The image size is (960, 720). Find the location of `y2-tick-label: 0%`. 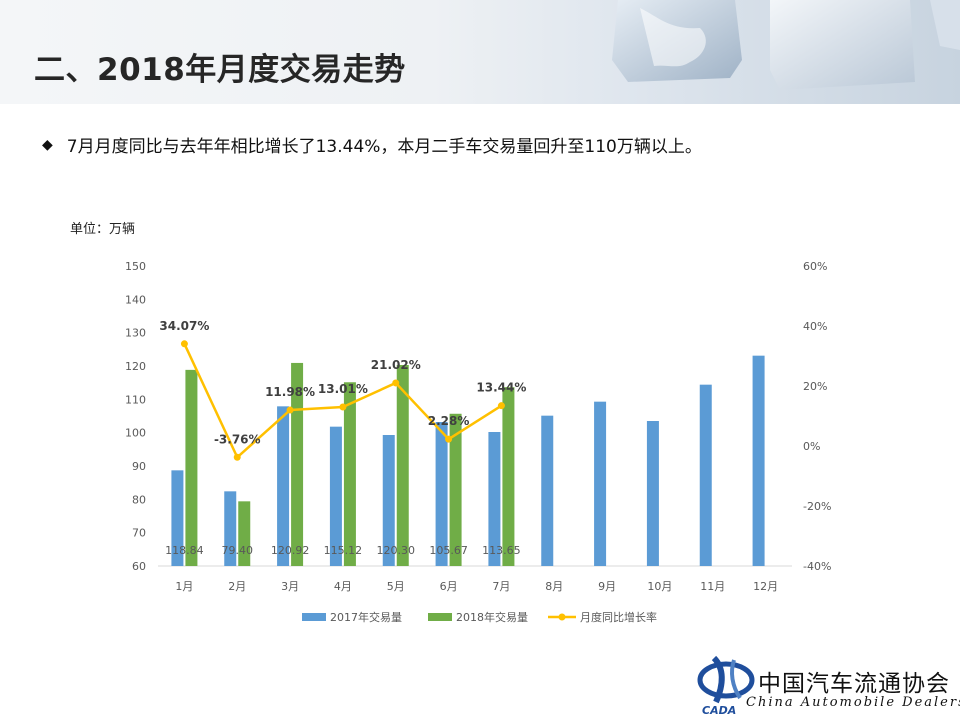

y2-tick-label: 0% is located at coordinates (811, 446).